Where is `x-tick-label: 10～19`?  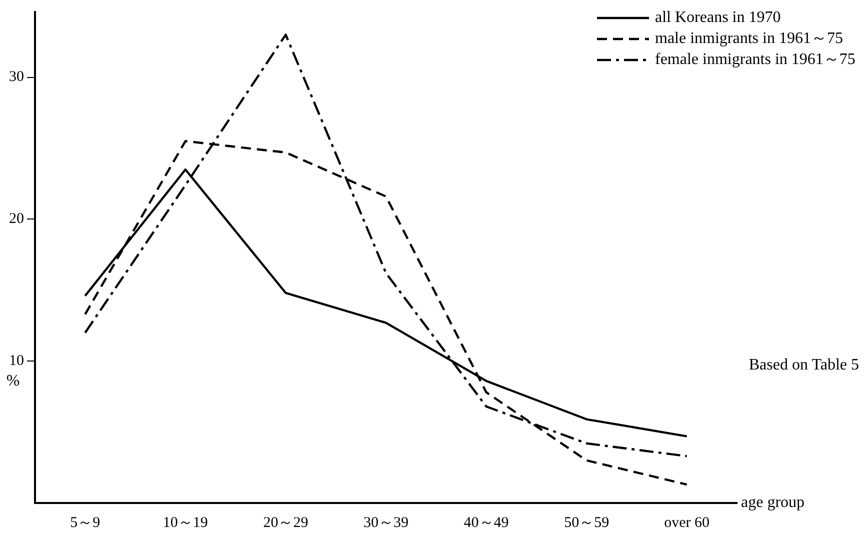
x-tick-label: 10～19 is located at coordinates (185, 522).